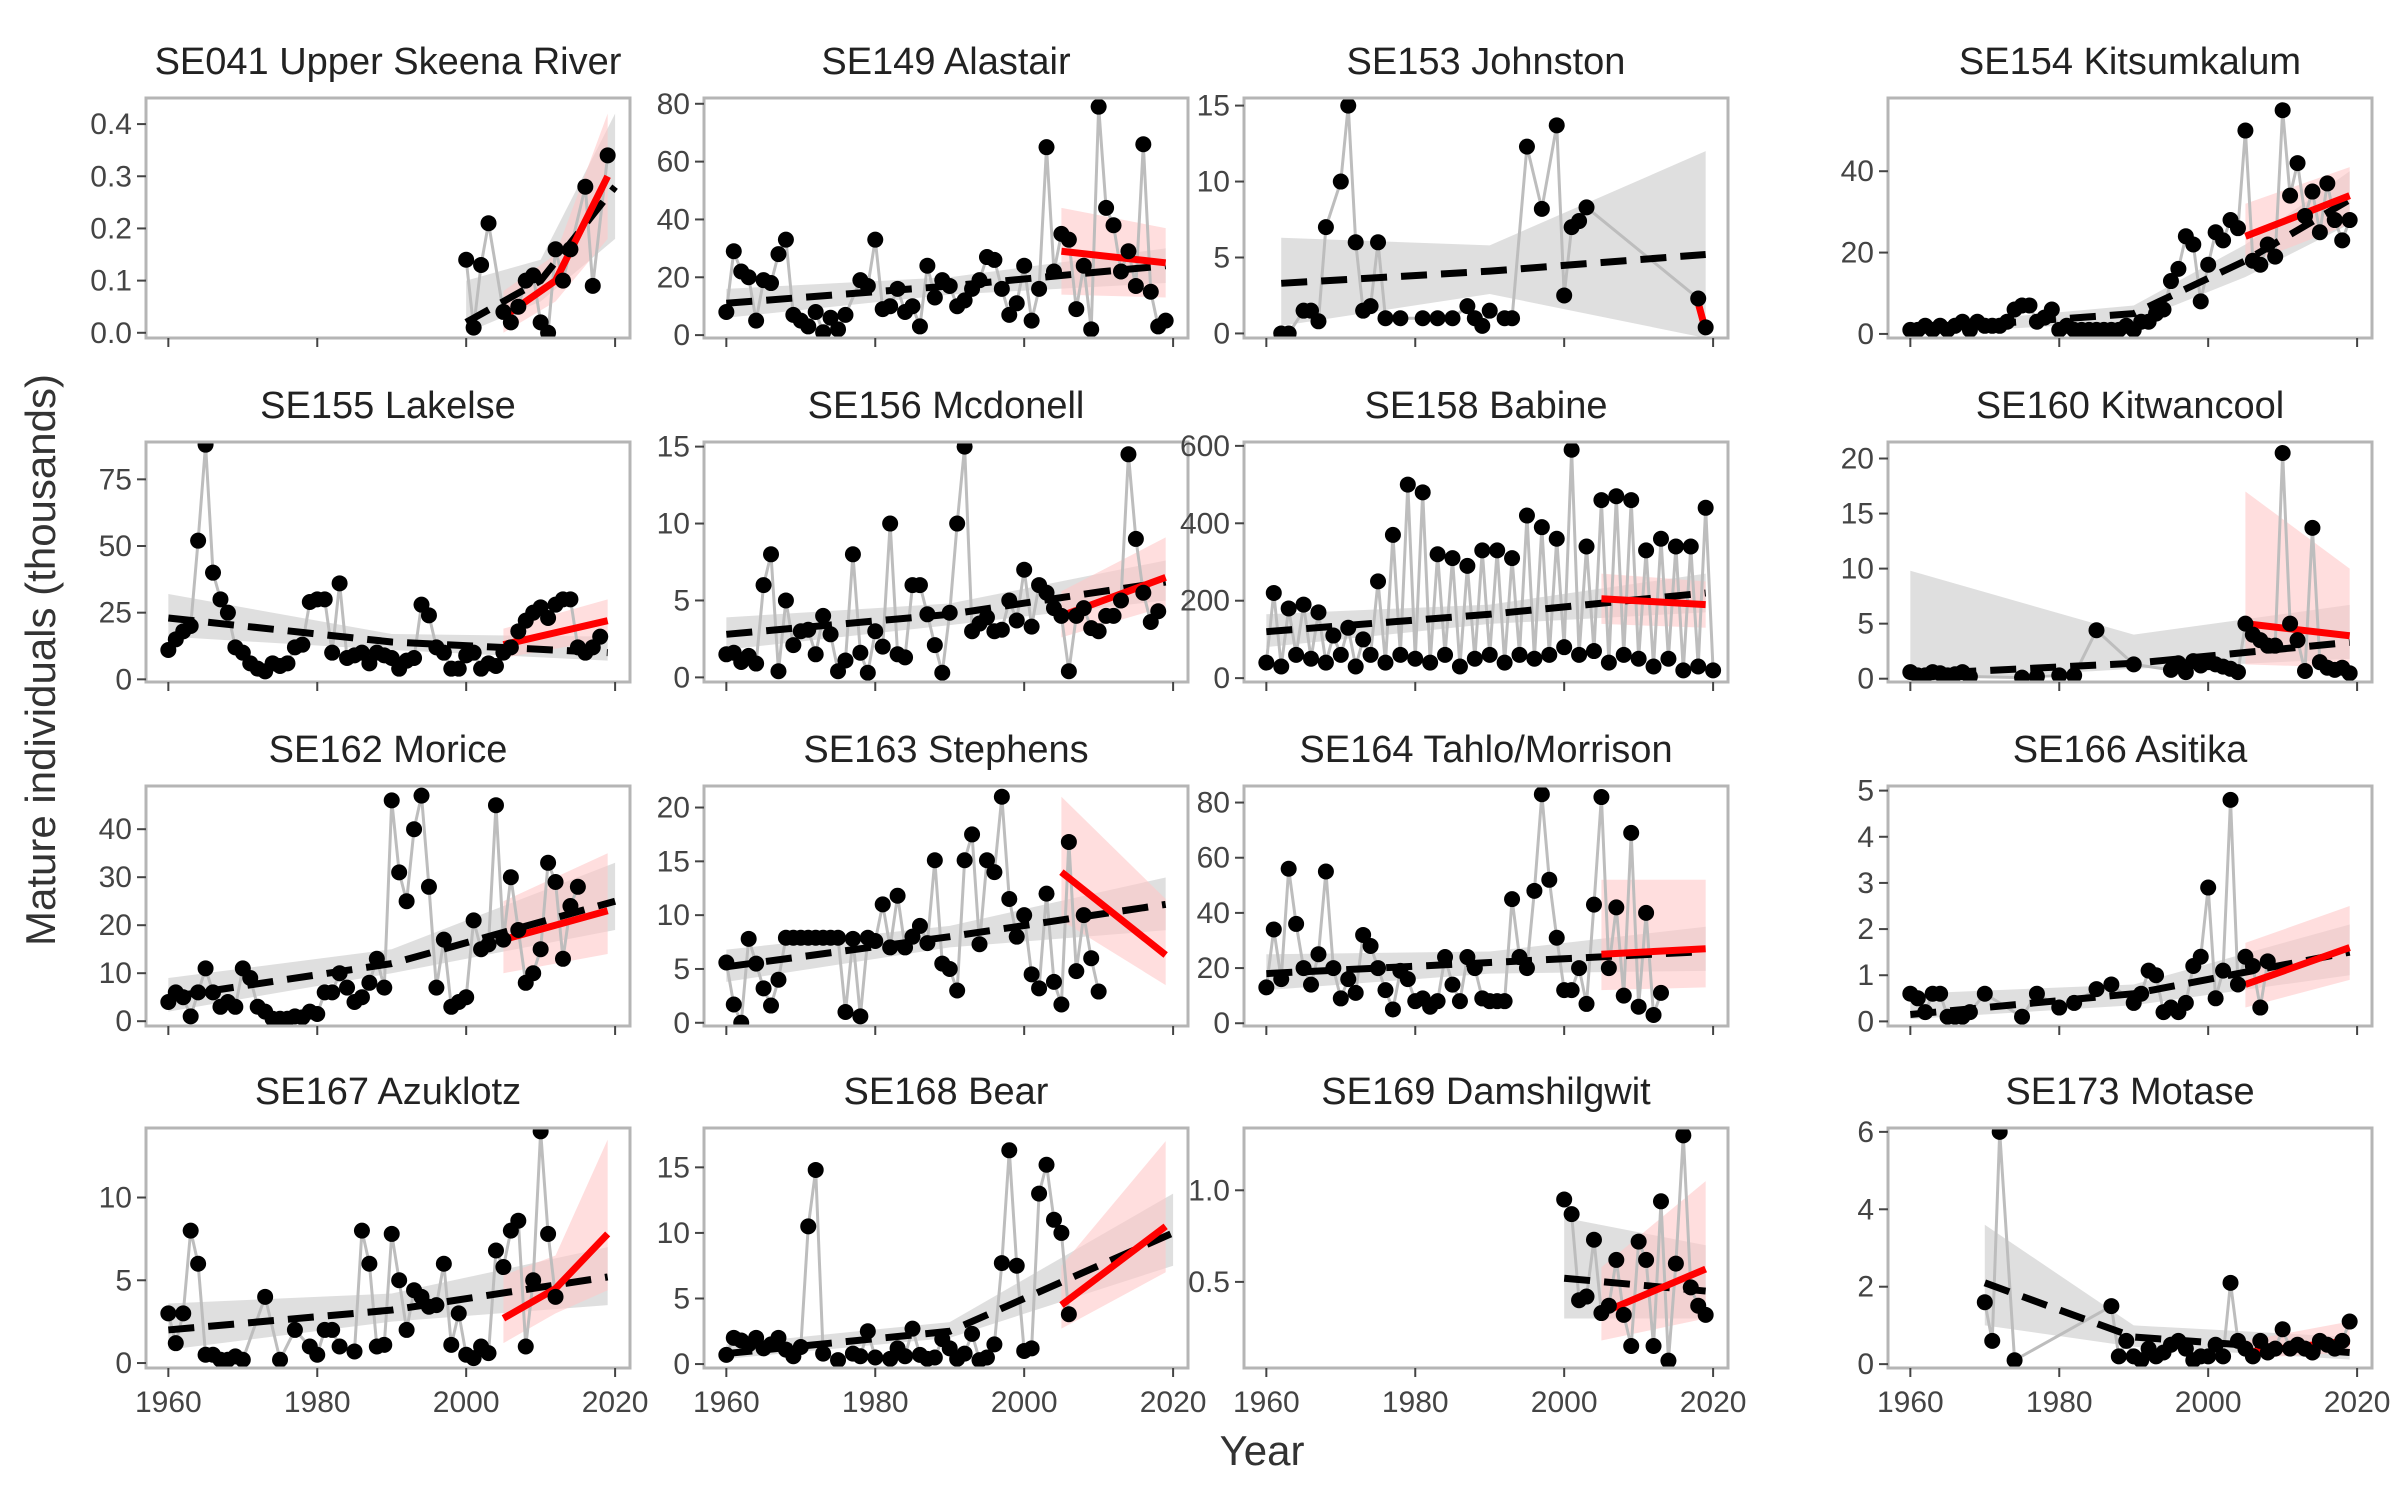 This screenshot has height=1500, width=2400. Describe the element at coordinates (388, 406) in the screenshot. I see `panel-title: SE155 Lakelse` at that location.